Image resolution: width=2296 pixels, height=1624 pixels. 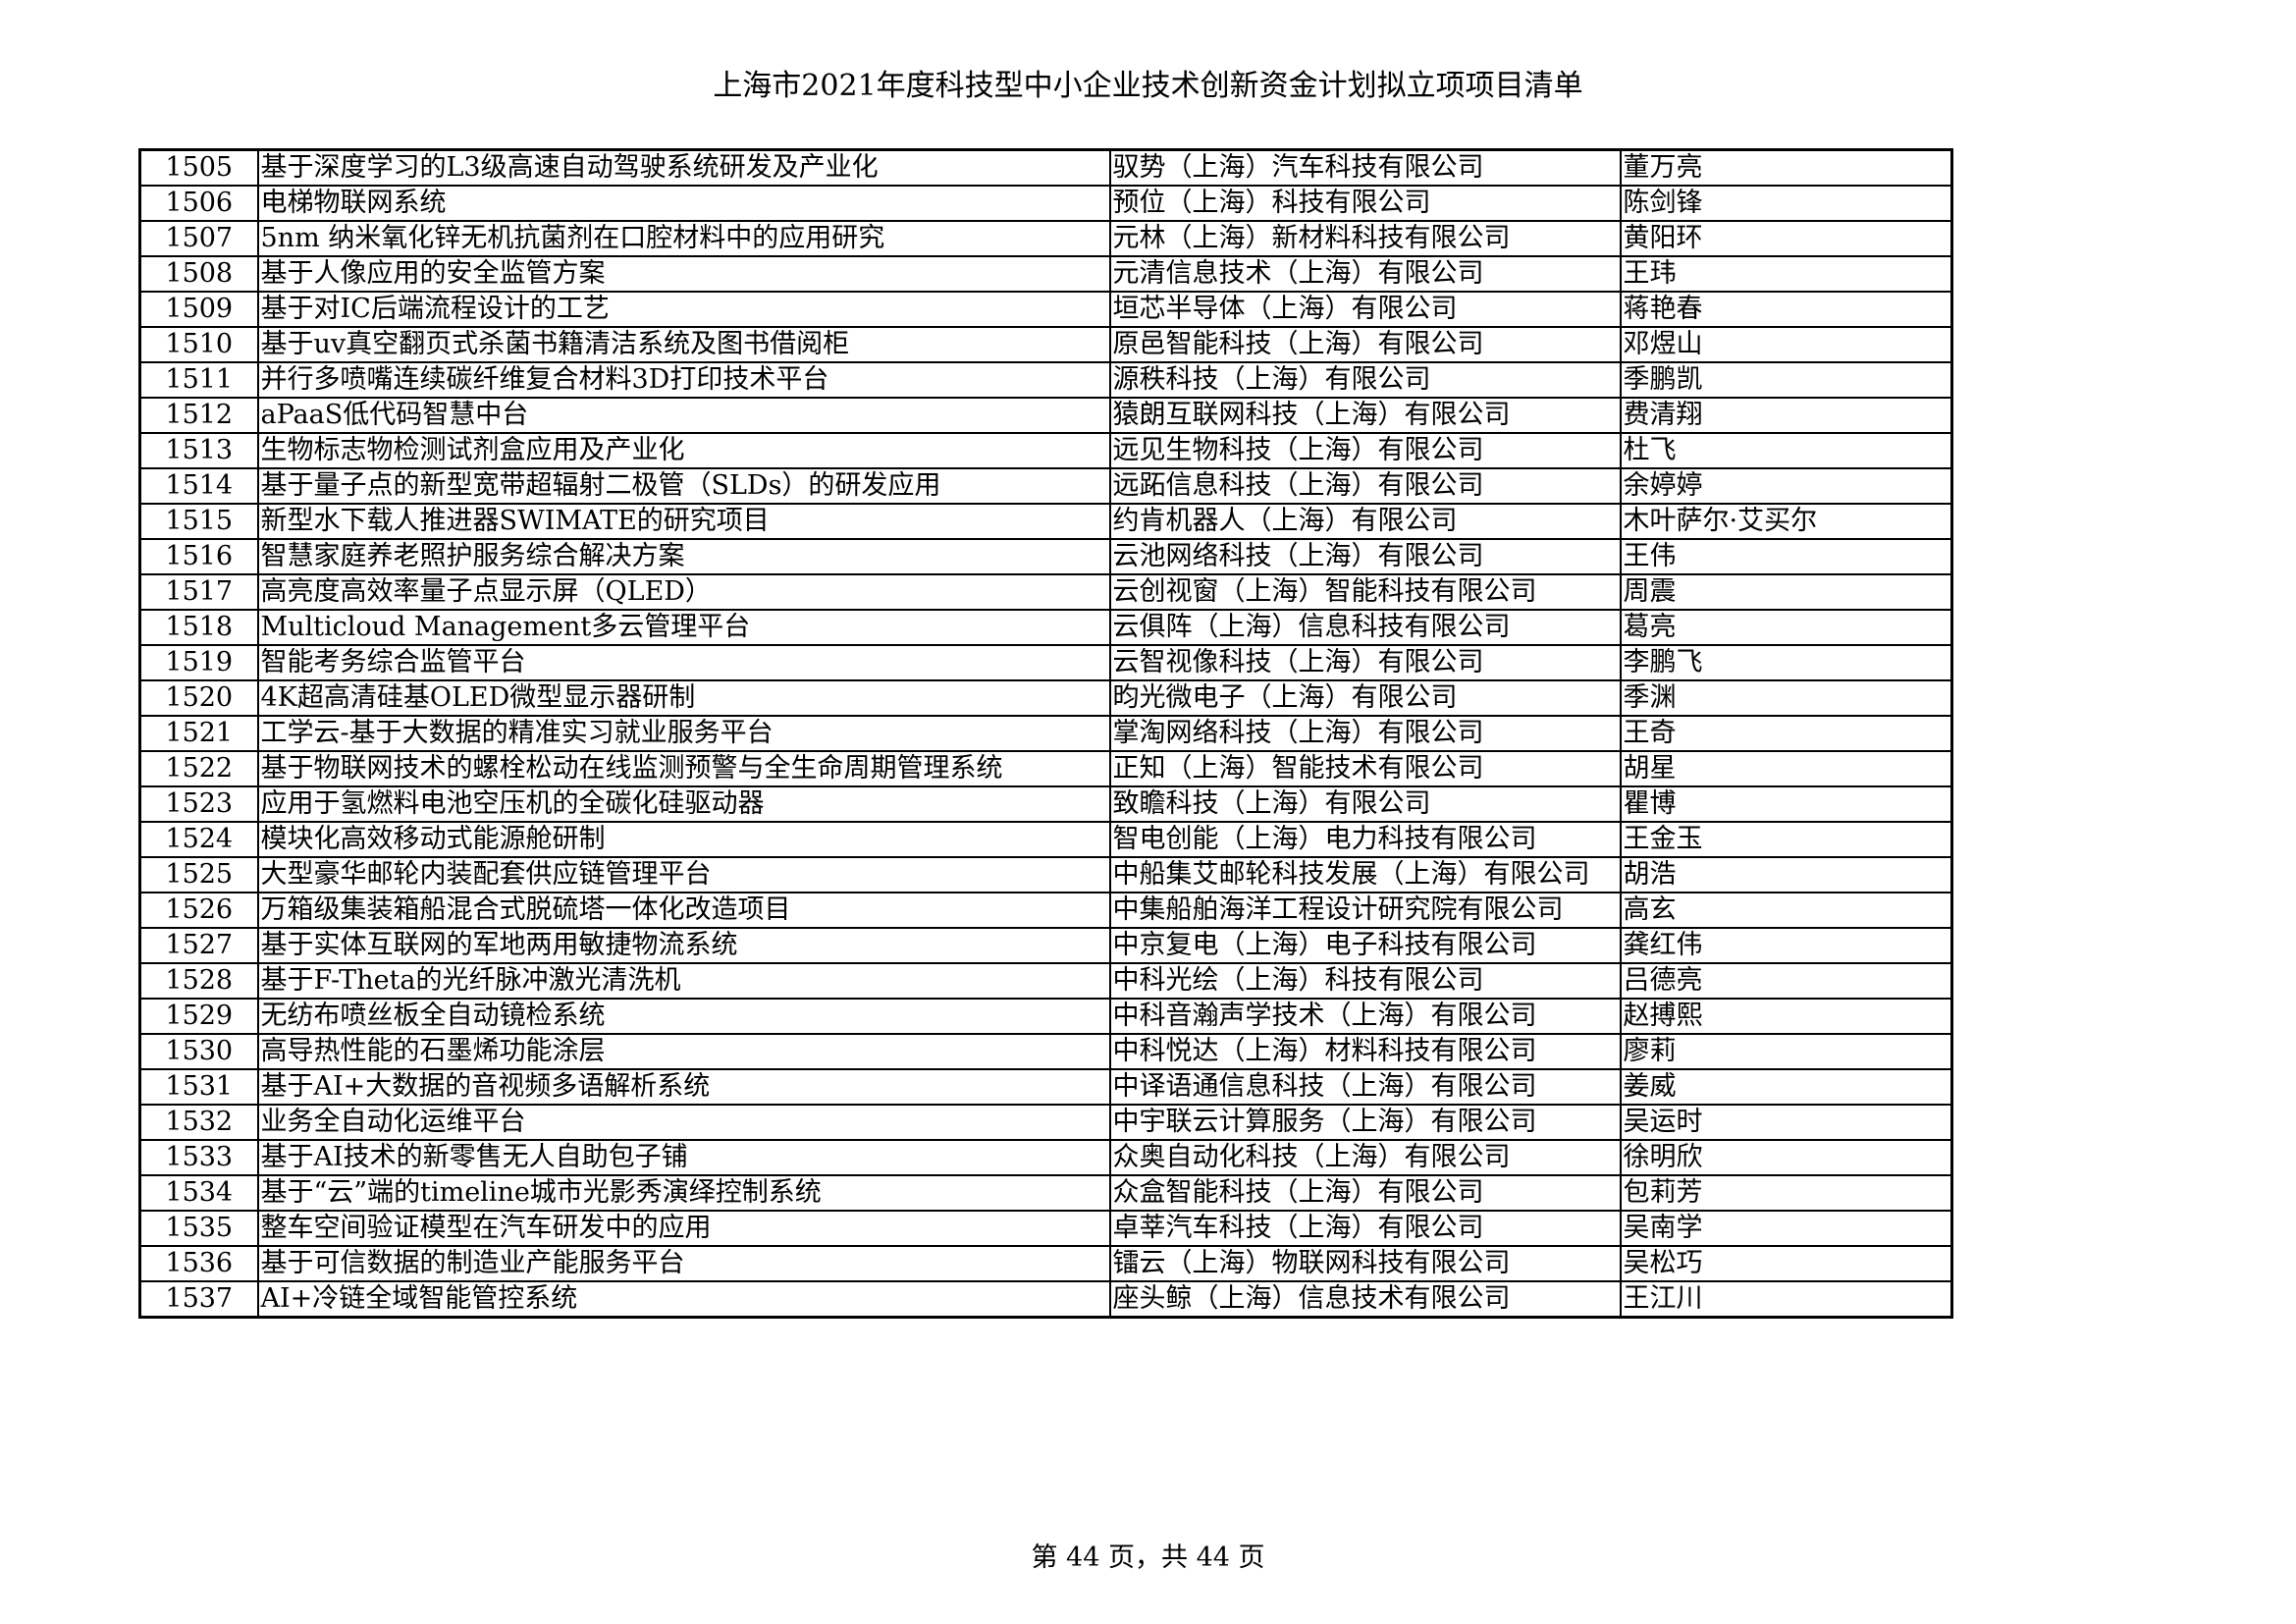 What do you see at coordinates (683, 203) in the screenshot?
I see `project-name-cell: 电梯物联网系统` at bounding box center [683, 203].